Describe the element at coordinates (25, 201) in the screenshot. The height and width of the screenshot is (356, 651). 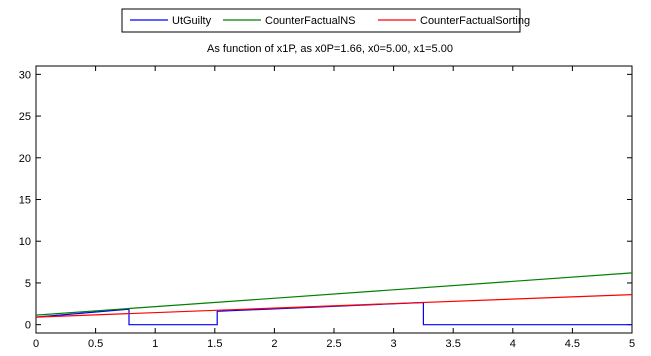
I see `y-tick-label: 15` at that location.